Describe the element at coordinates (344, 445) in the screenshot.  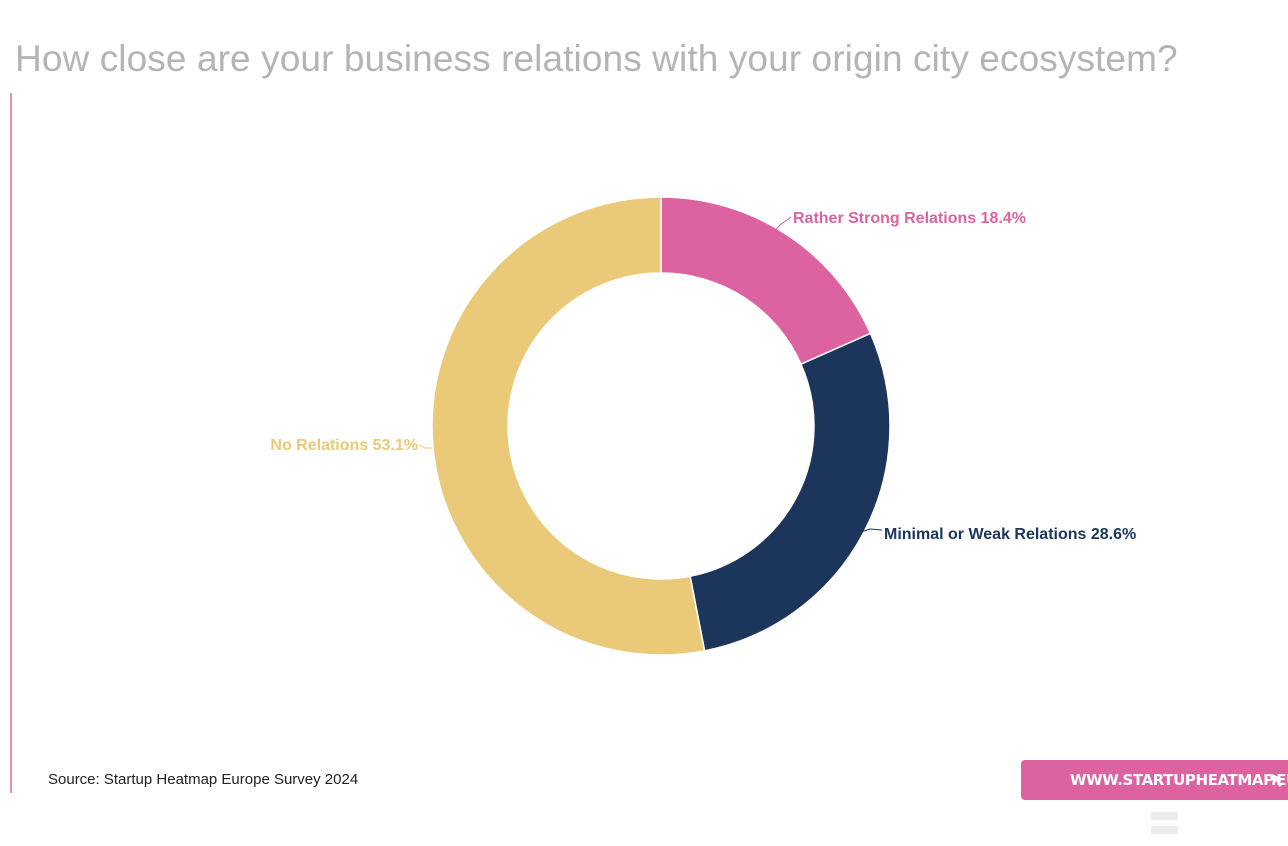
I see `slice-label: No Relations 53.1%` at that location.